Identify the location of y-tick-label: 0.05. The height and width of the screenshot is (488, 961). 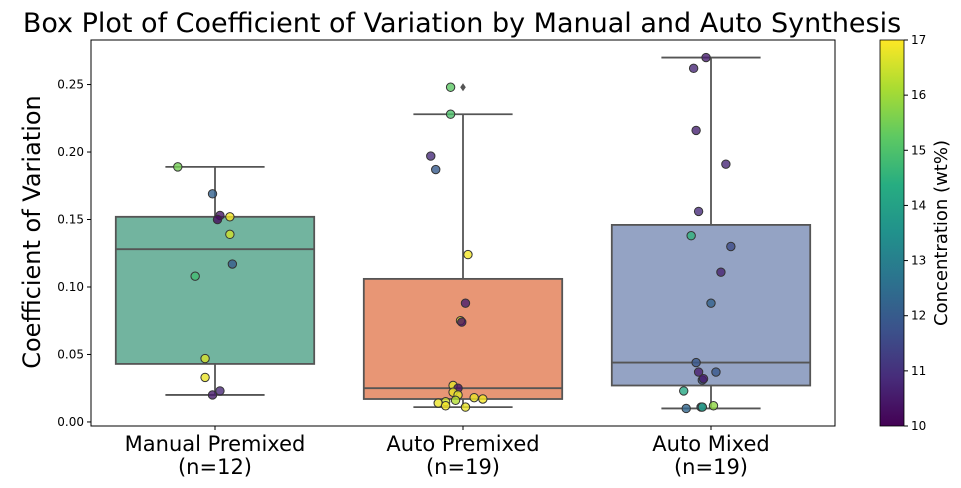
(70, 354).